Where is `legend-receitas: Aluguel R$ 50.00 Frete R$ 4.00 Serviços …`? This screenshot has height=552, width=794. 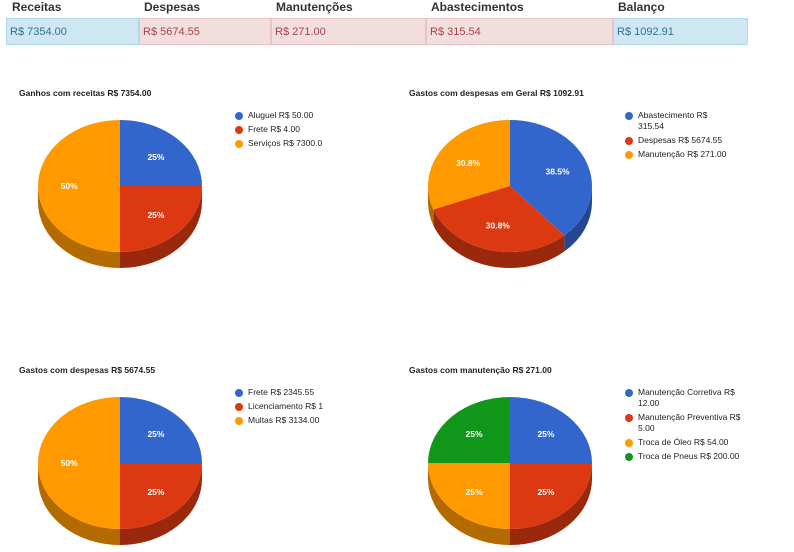
legend-receitas: Aluguel R$ 50.00 Frete R$ 4.00 Serviços … is located at coordinates (300, 131).